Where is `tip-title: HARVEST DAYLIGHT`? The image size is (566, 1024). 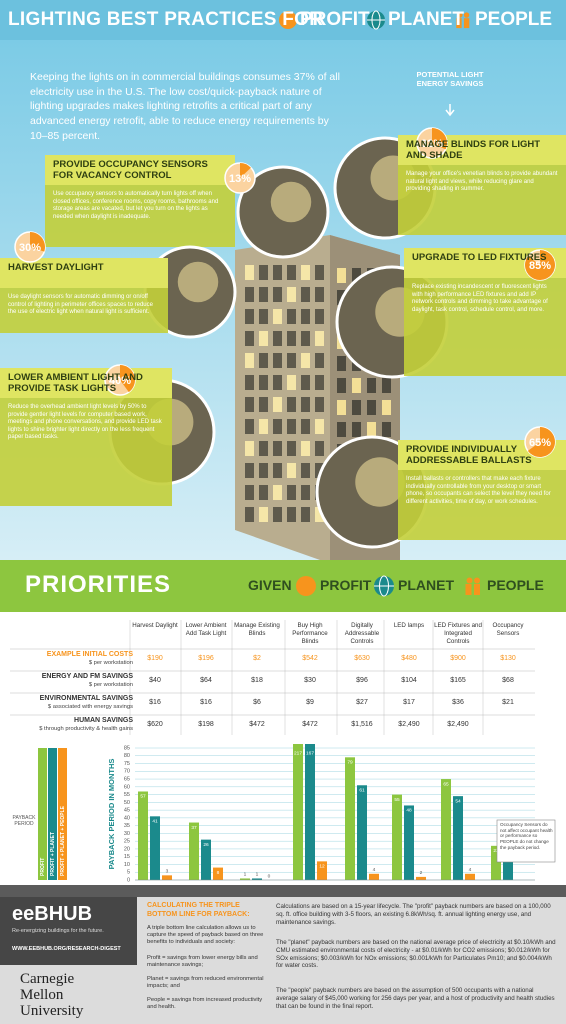 tip-title: HARVEST DAYLIGHT is located at coordinates (56, 267).